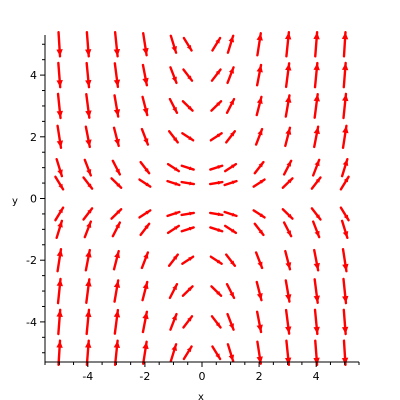 Image resolution: width=400 pixels, height=400 pixels. Describe the element at coordinates (87, 376) in the screenshot. I see `x-tick-label: -4` at that location.